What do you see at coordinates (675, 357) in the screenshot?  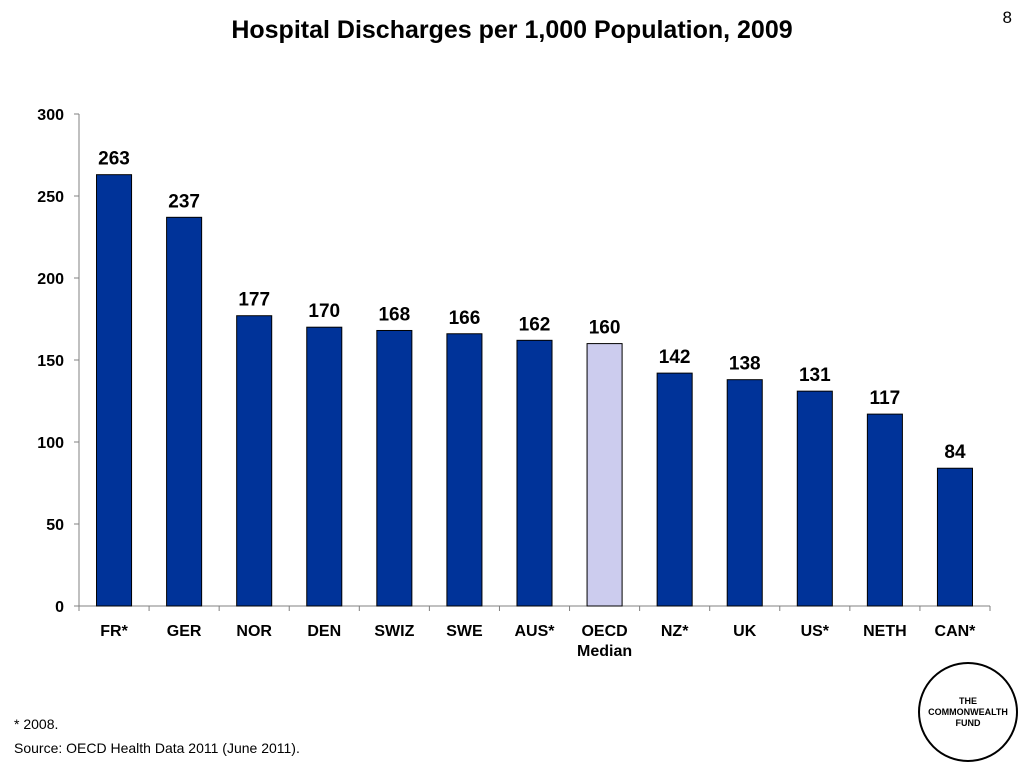 I see `data-label: 142` at bounding box center [675, 357].